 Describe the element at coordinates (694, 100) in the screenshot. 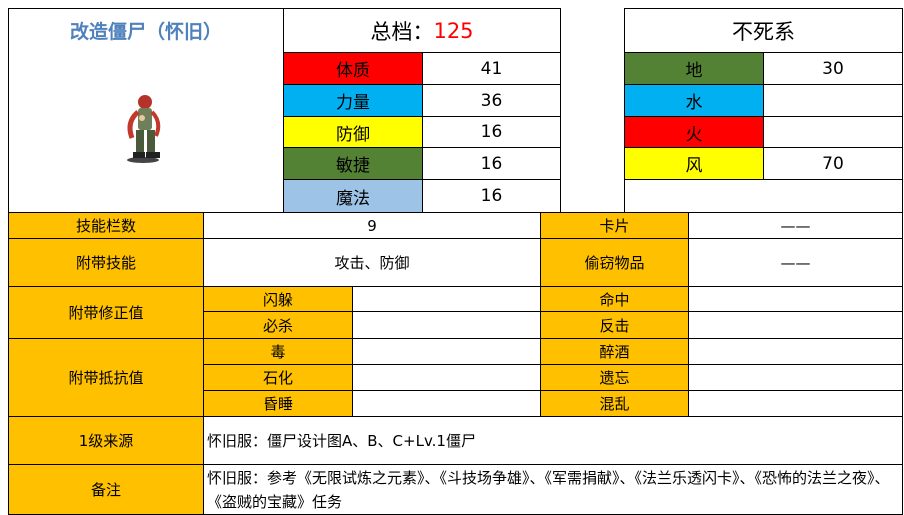

I see `element-label: 水` at that location.